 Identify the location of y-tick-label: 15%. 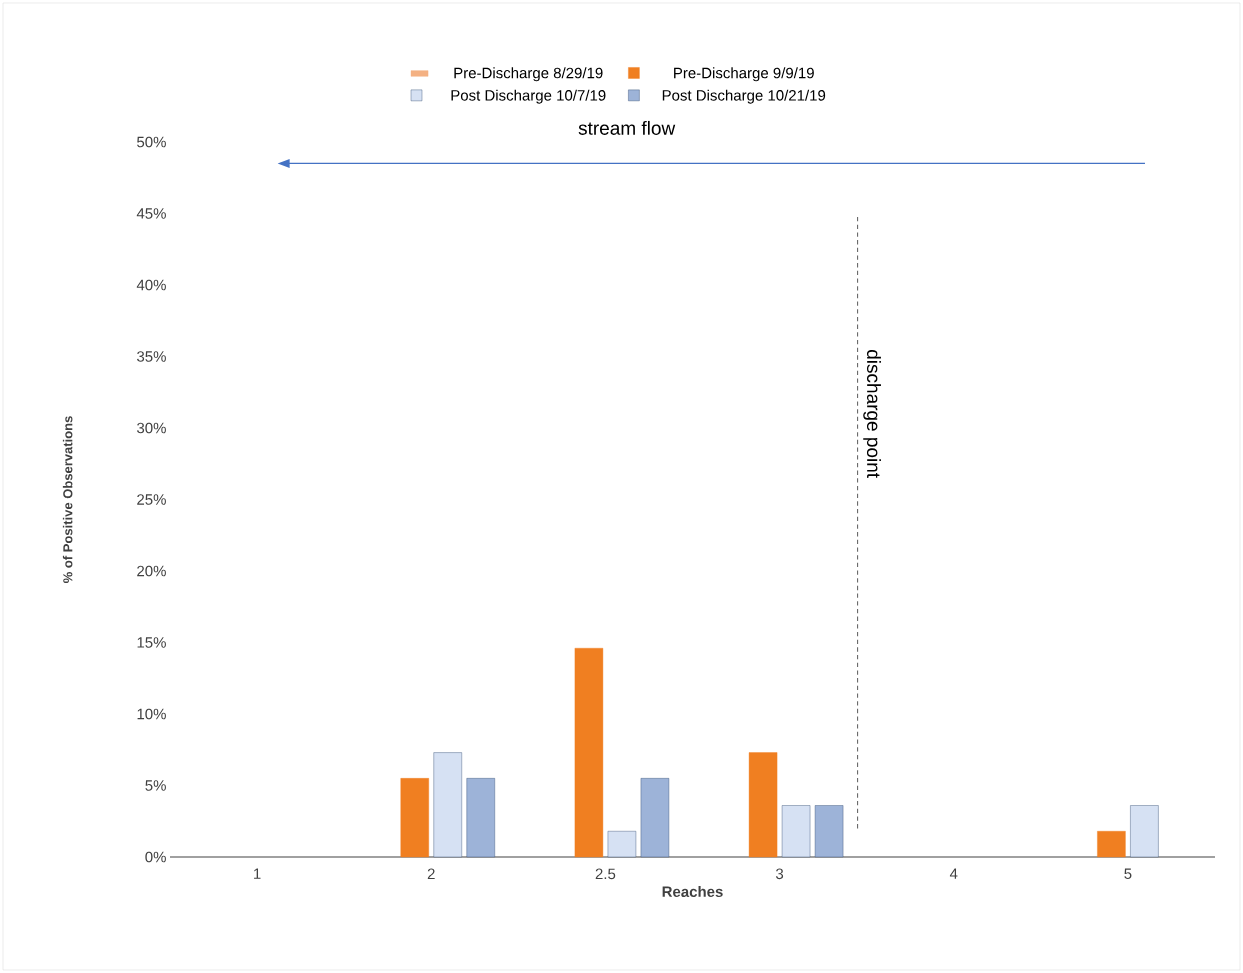
(151, 642).